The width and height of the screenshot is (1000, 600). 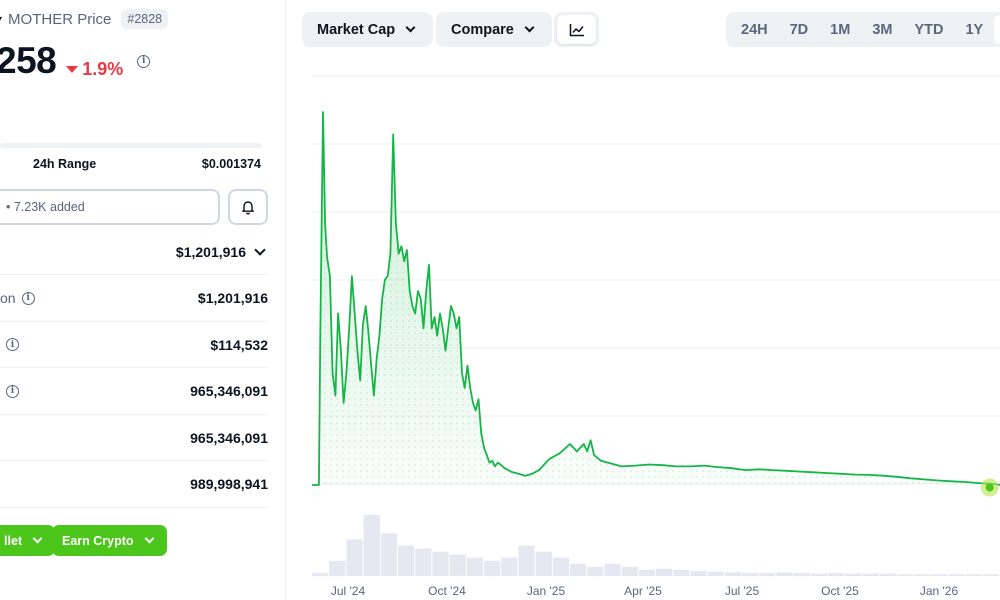 What do you see at coordinates (134, 438) in the screenshot?
I see `stat-row: 965,346,091` at bounding box center [134, 438].